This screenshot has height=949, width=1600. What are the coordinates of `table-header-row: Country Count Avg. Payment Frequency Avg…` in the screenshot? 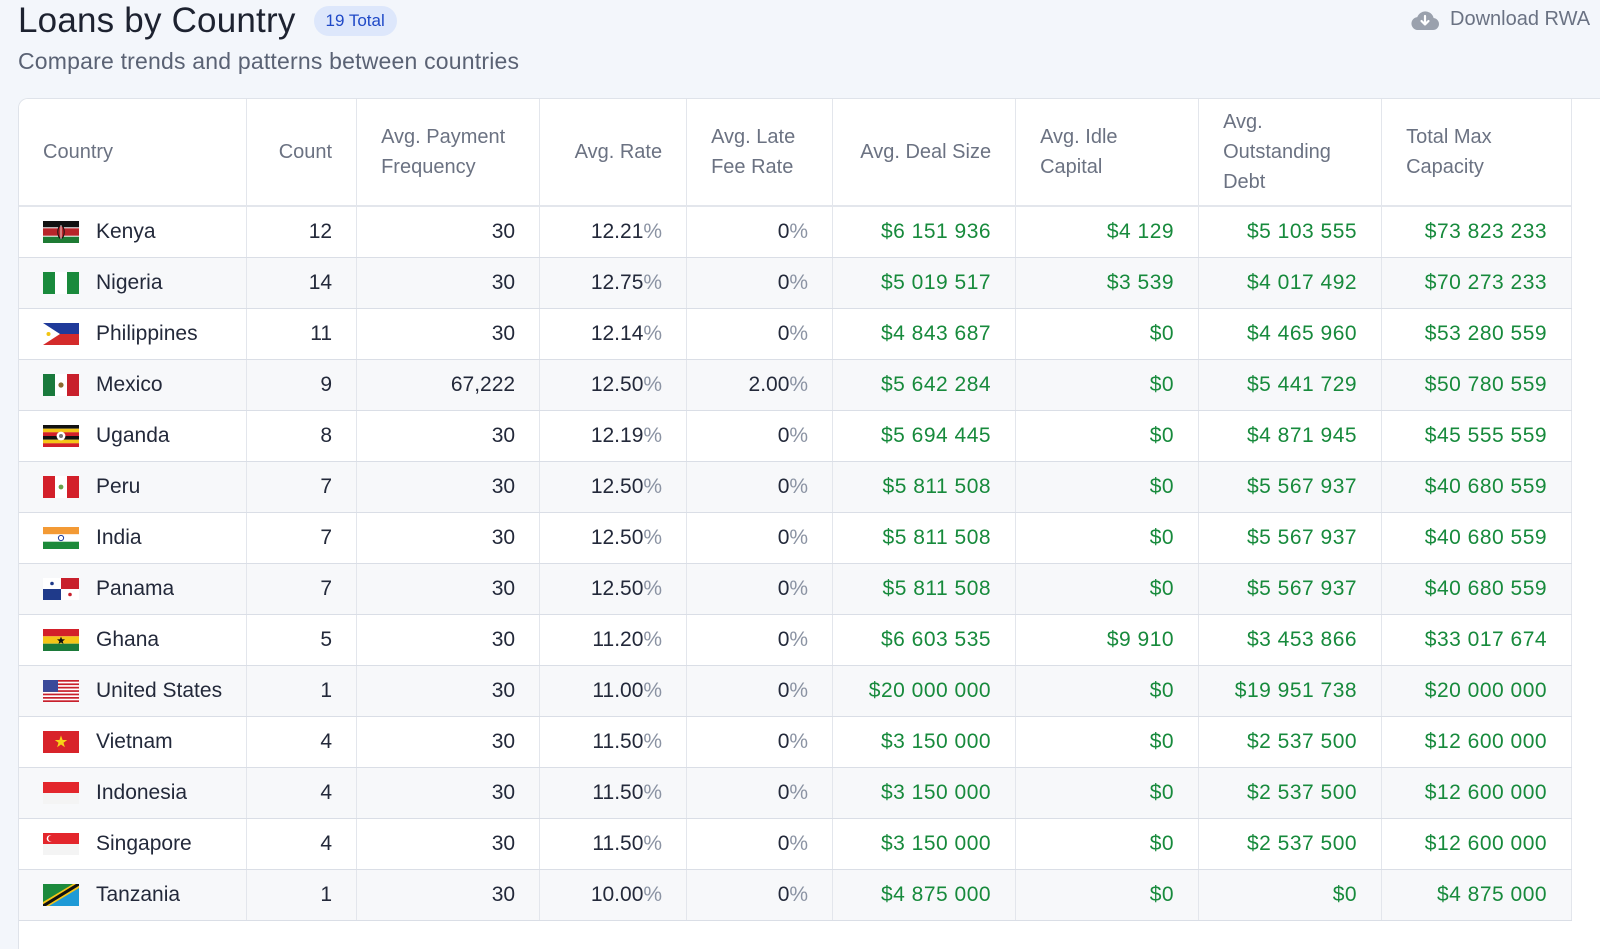 It's located at (796, 153).